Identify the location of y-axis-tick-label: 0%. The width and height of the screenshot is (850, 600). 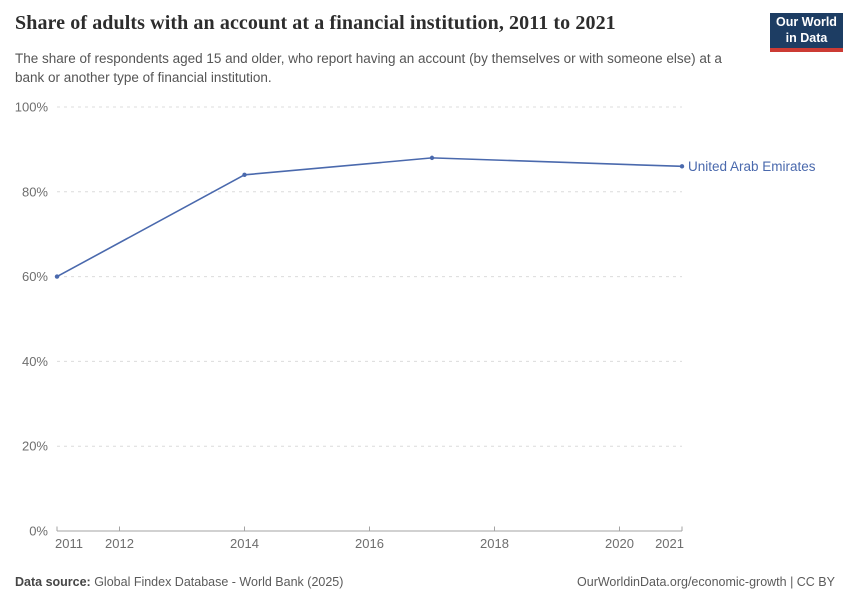
(38, 531).